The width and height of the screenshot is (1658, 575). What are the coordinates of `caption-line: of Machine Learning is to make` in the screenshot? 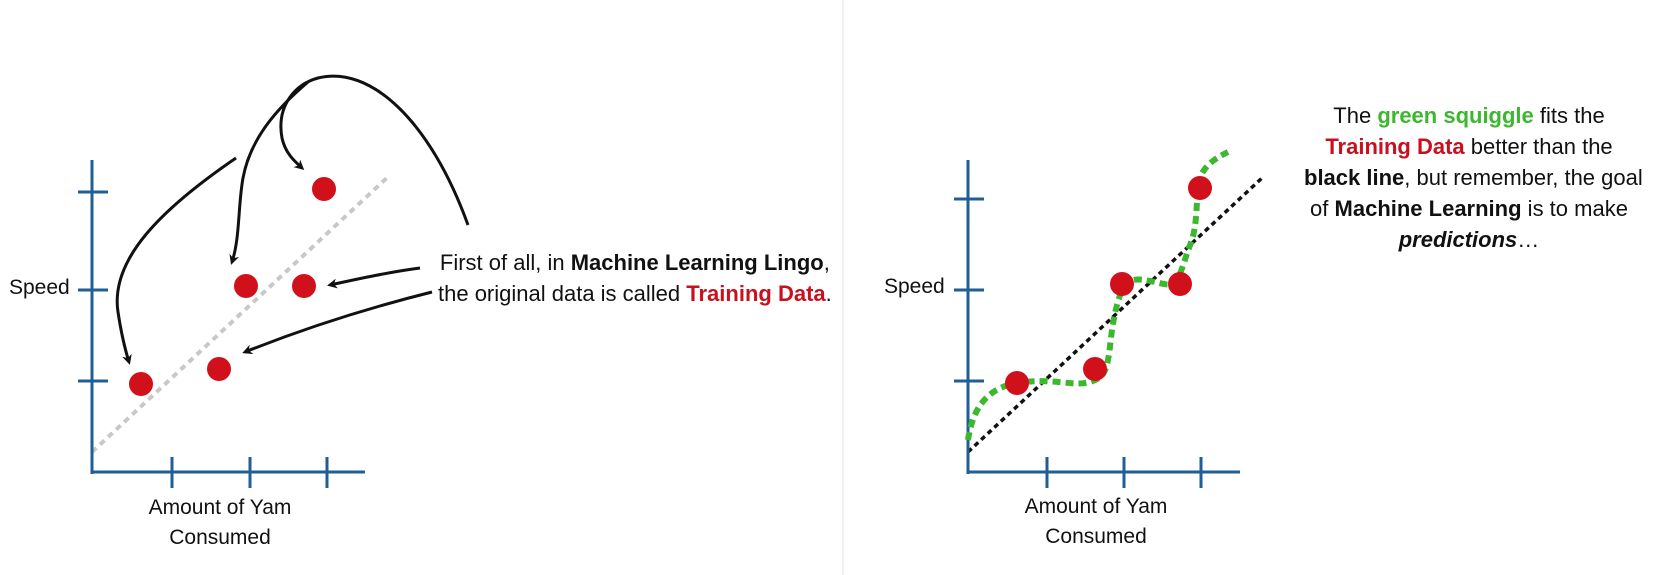 It's located at (1469, 208).